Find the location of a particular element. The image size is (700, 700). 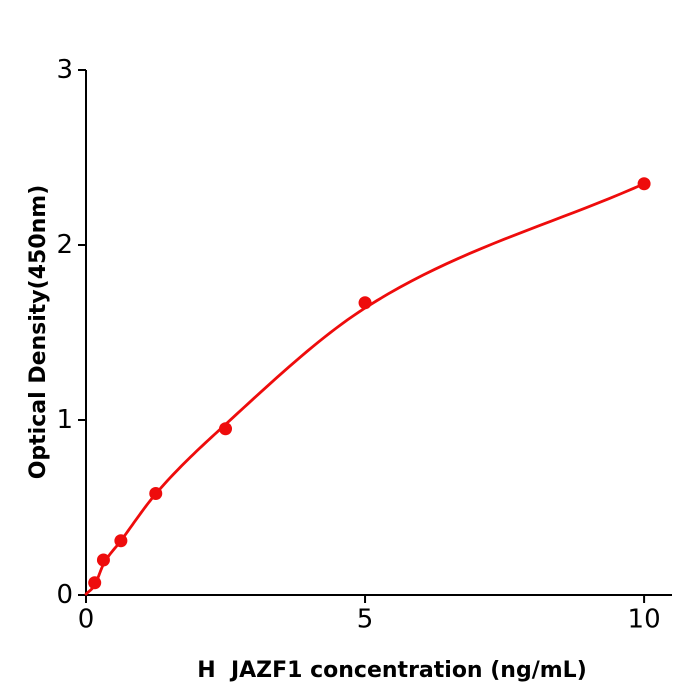

x-tick-label: 5 is located at coordinates (365, 619).